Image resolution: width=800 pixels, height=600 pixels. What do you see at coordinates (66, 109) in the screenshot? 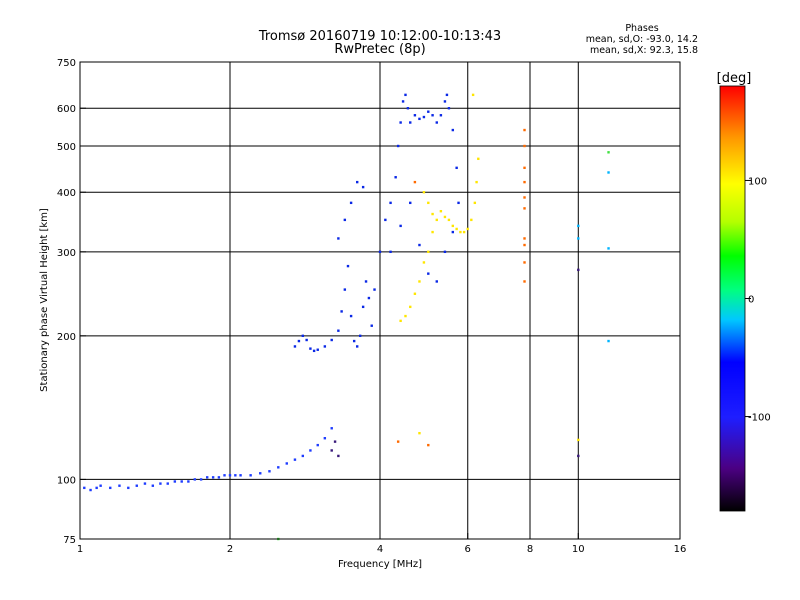
I see `y-tick-label: 600` at bounding box center [66, 109].